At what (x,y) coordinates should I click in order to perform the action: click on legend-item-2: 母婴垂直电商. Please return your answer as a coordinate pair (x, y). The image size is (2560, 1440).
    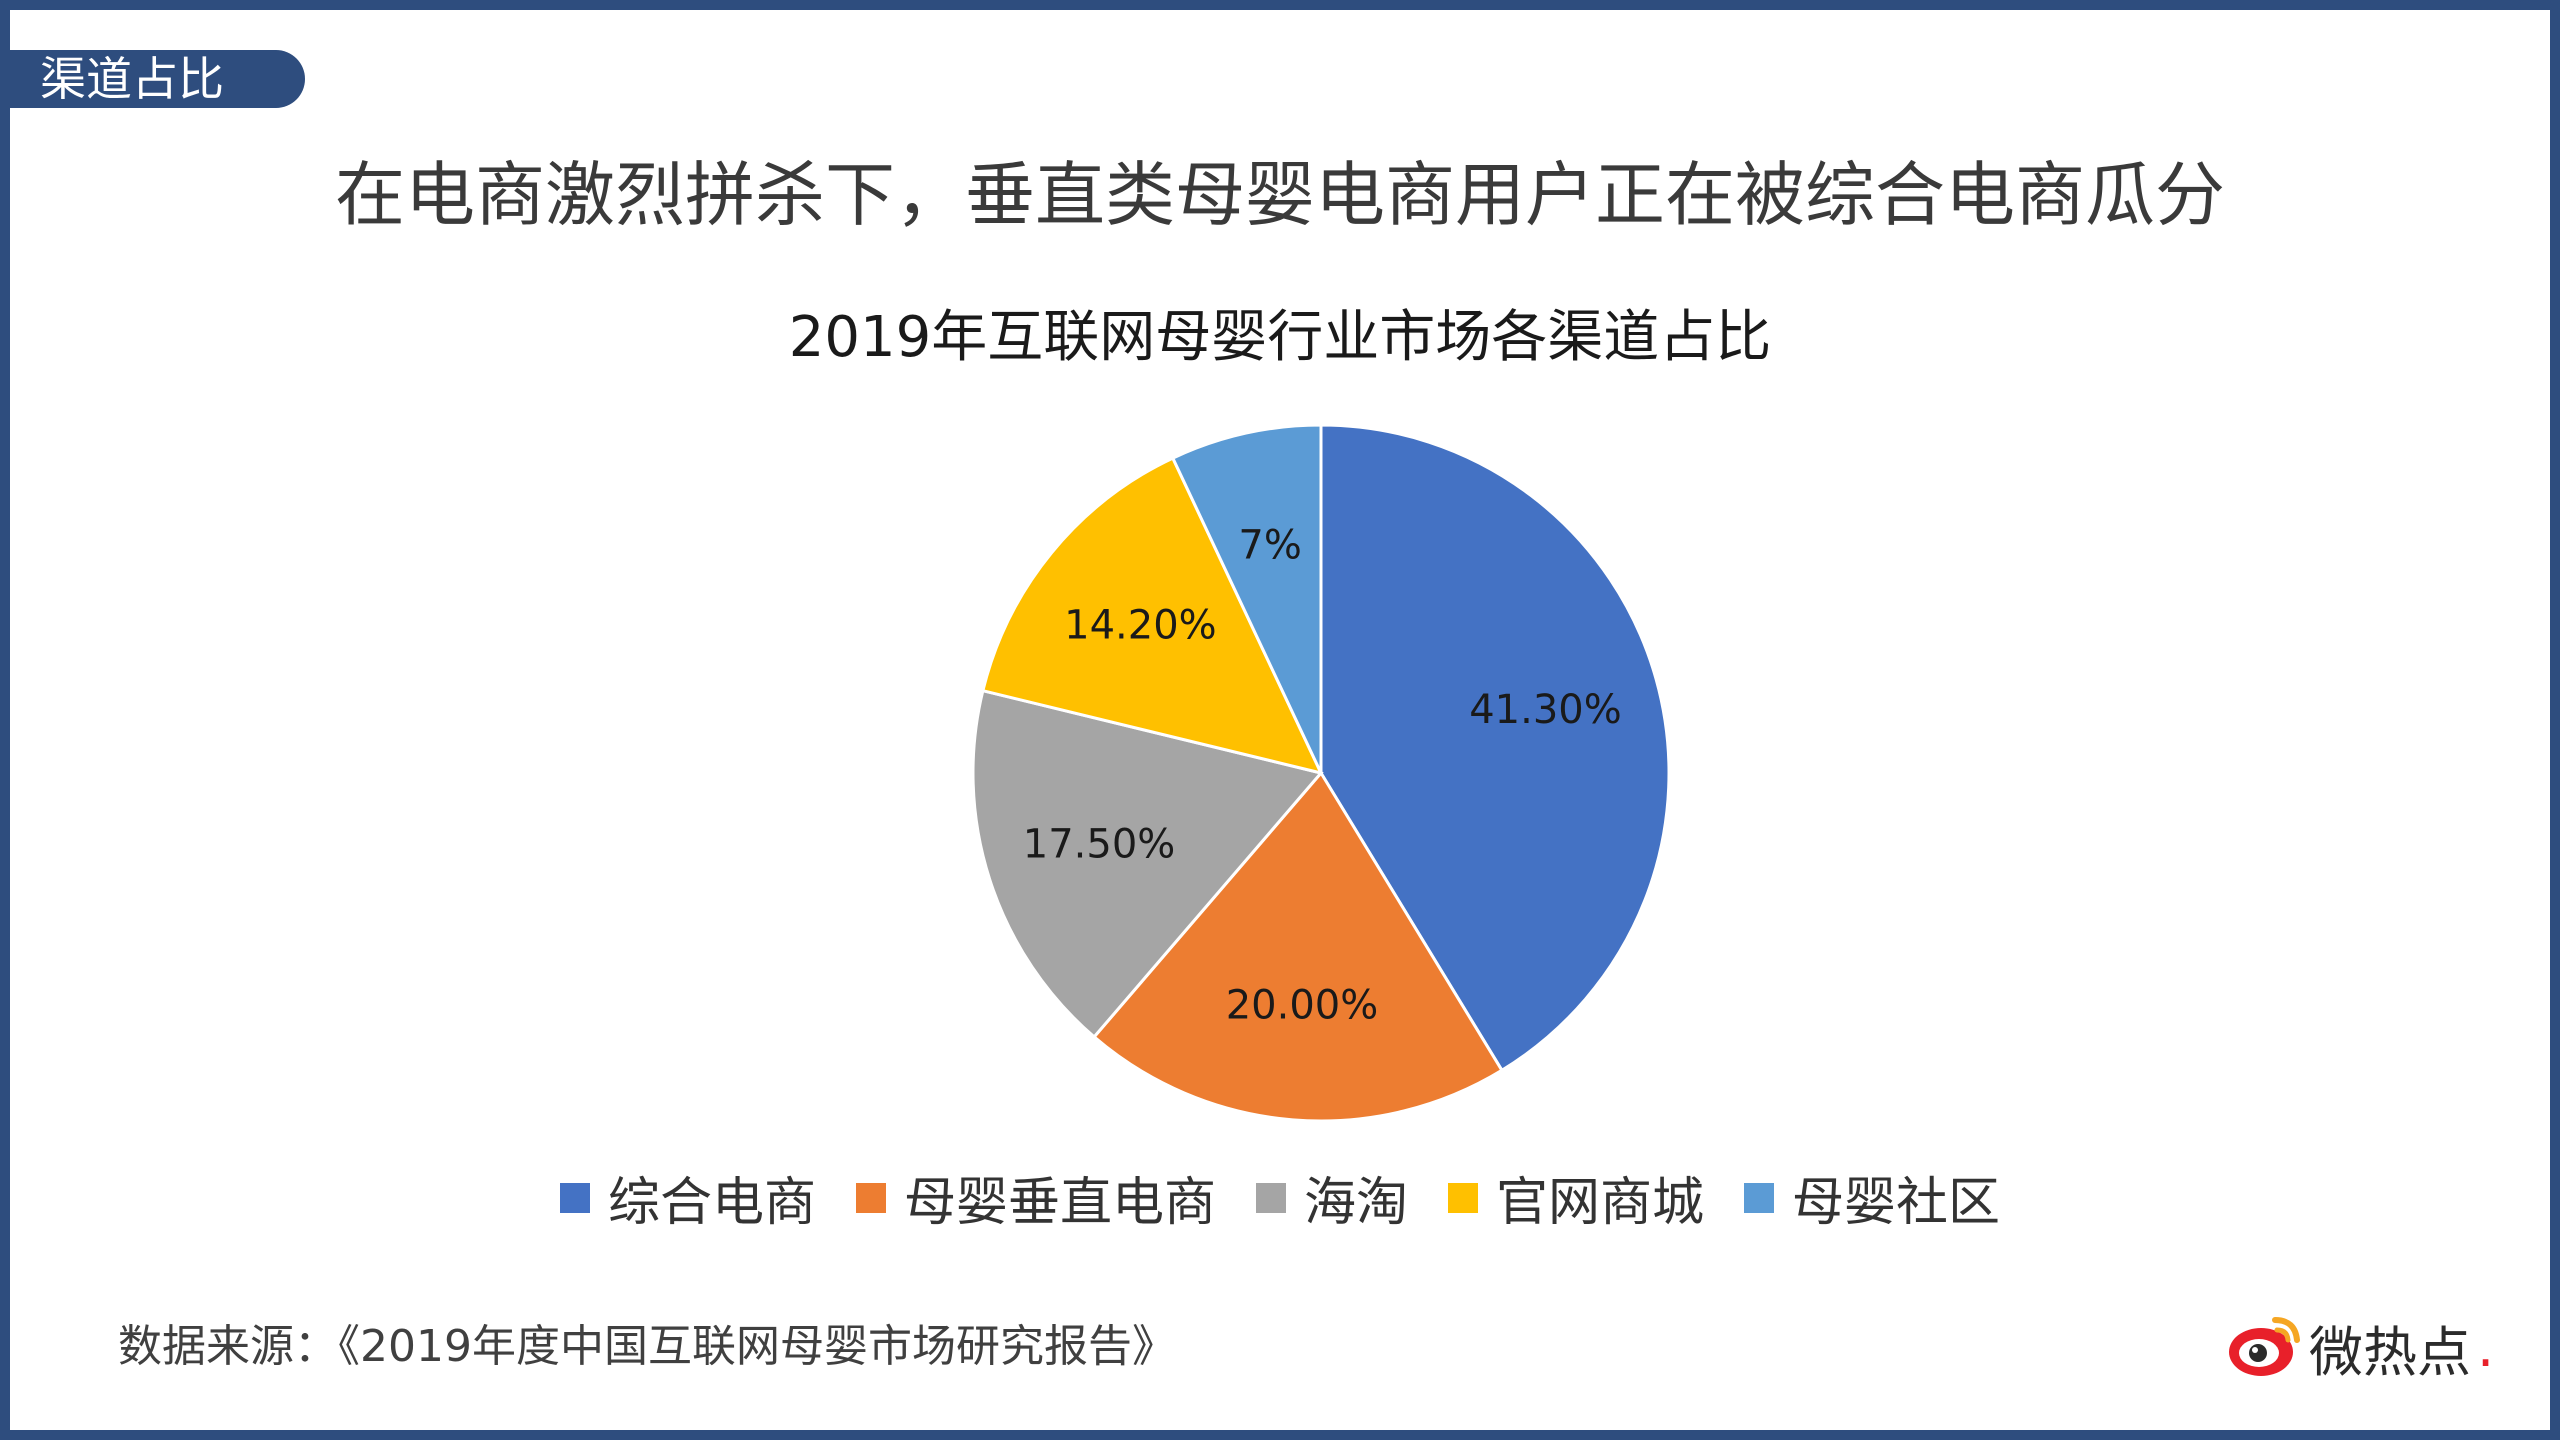
    Looking at the image, I should click on (1035, 1197).